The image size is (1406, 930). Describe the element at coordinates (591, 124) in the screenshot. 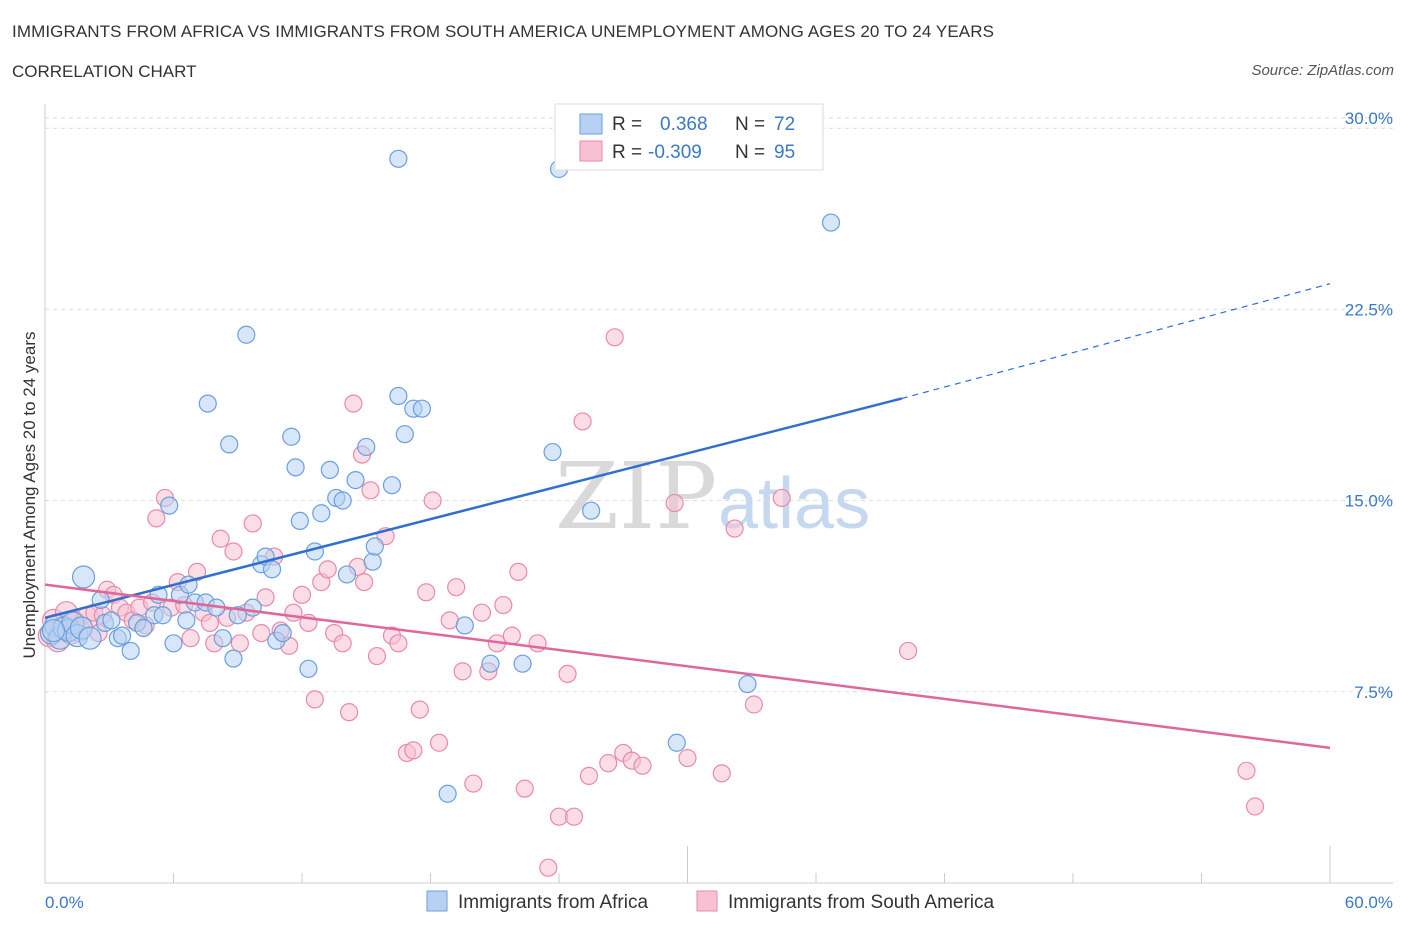

I see `legend-africa-swatch` at that location.